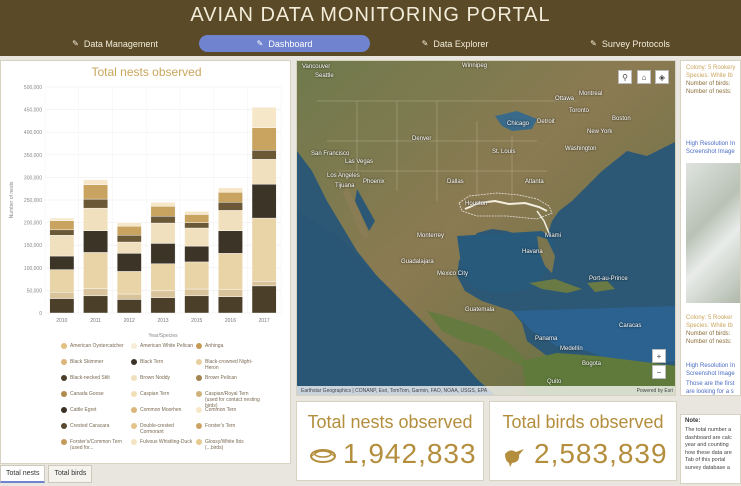  Describe the element at coordinates (155, 378) in the screenshot. I see `legend-label: Brown Noddy` at that location.